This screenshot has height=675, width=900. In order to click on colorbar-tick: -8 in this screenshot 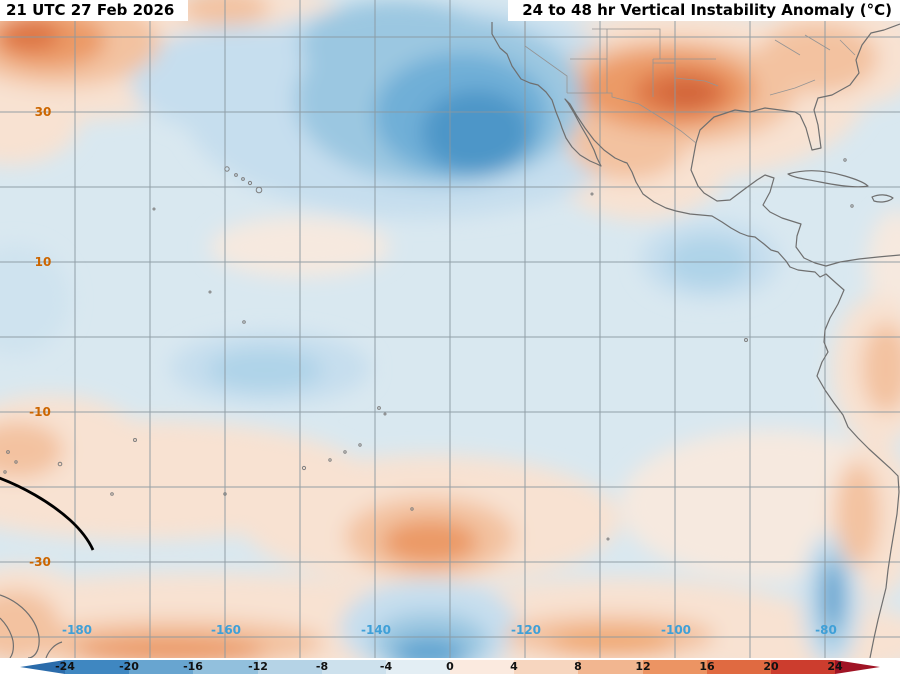, I will do `click(322, 666)`.